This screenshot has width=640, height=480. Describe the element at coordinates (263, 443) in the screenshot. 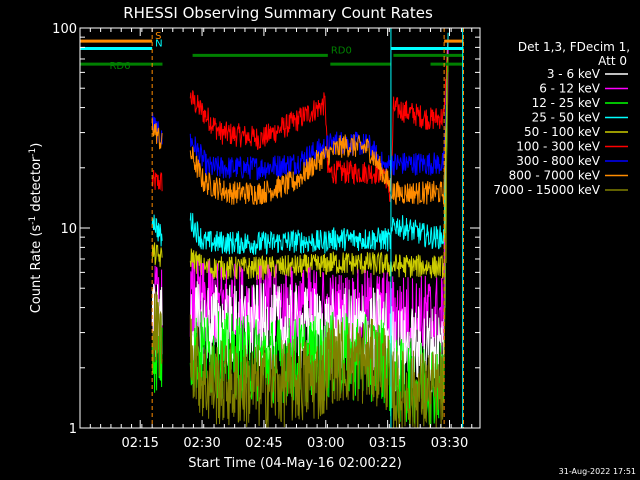

I see `x-tick-label-2: 02:45` at that location.